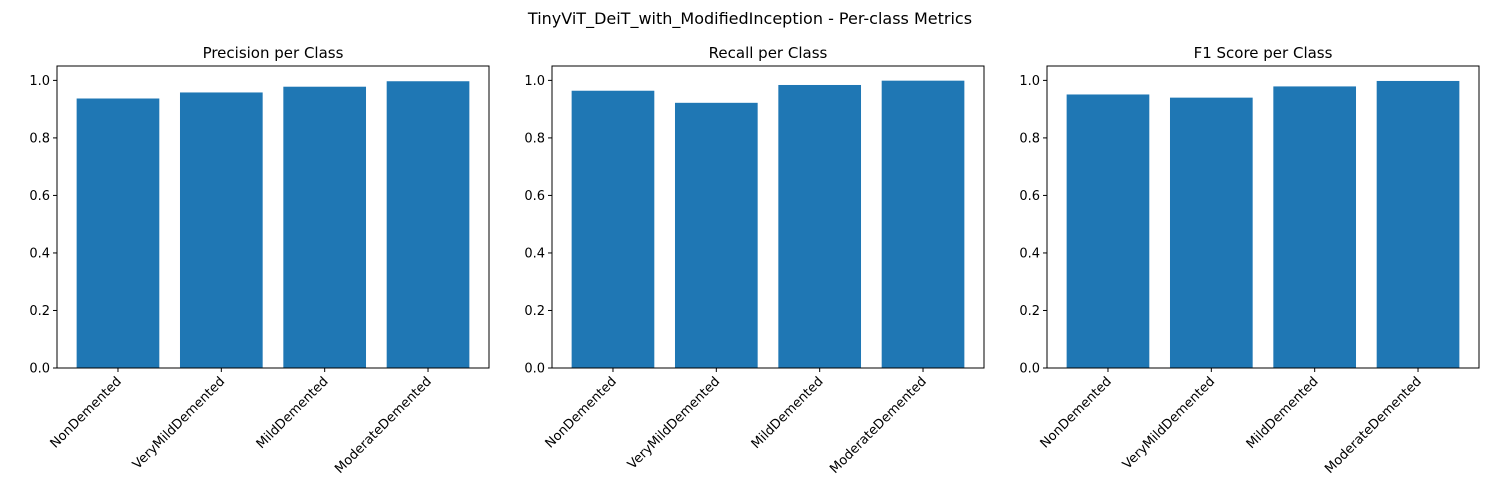 This screenshot has height=500, width=1500. I want to click on chart-title: Recall per Class, so click(768, 53).